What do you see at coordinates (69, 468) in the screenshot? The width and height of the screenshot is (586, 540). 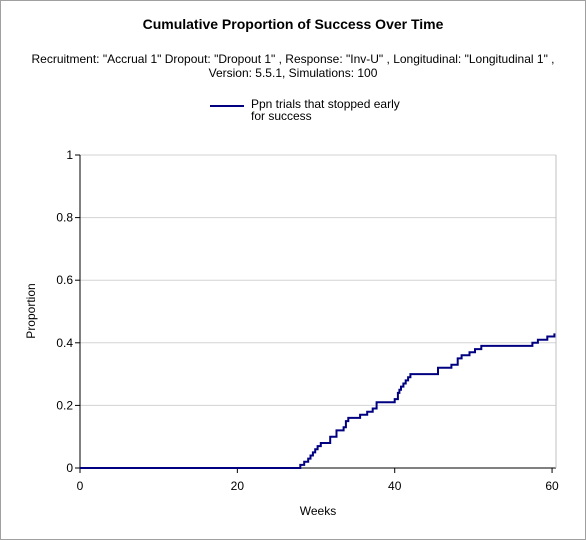 I see `y-tick-label: 0` at bounding box center [69, 468].